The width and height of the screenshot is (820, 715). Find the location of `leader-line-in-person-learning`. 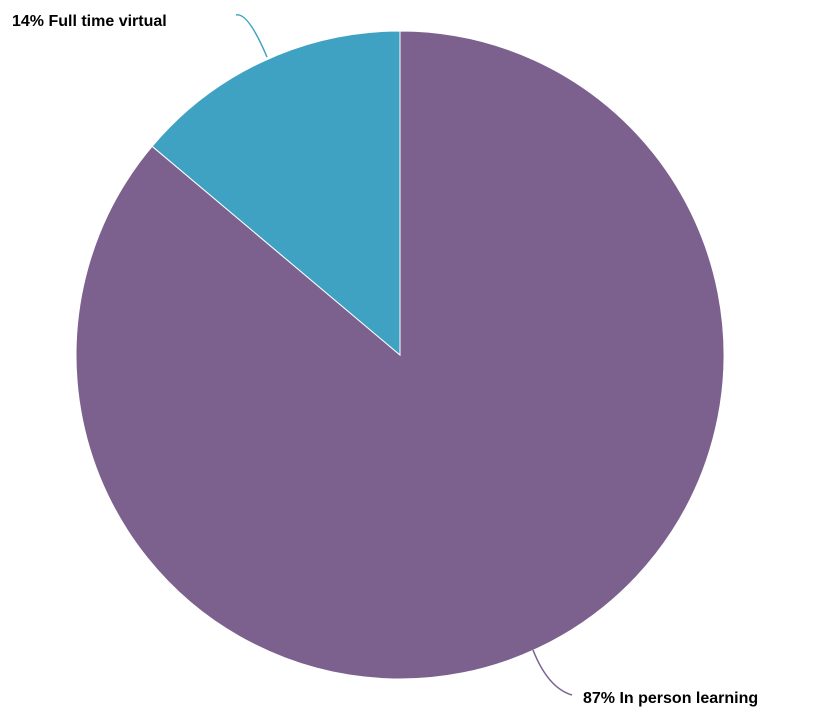

leader-line-in-person-learning is located at coordinates (552, 672).